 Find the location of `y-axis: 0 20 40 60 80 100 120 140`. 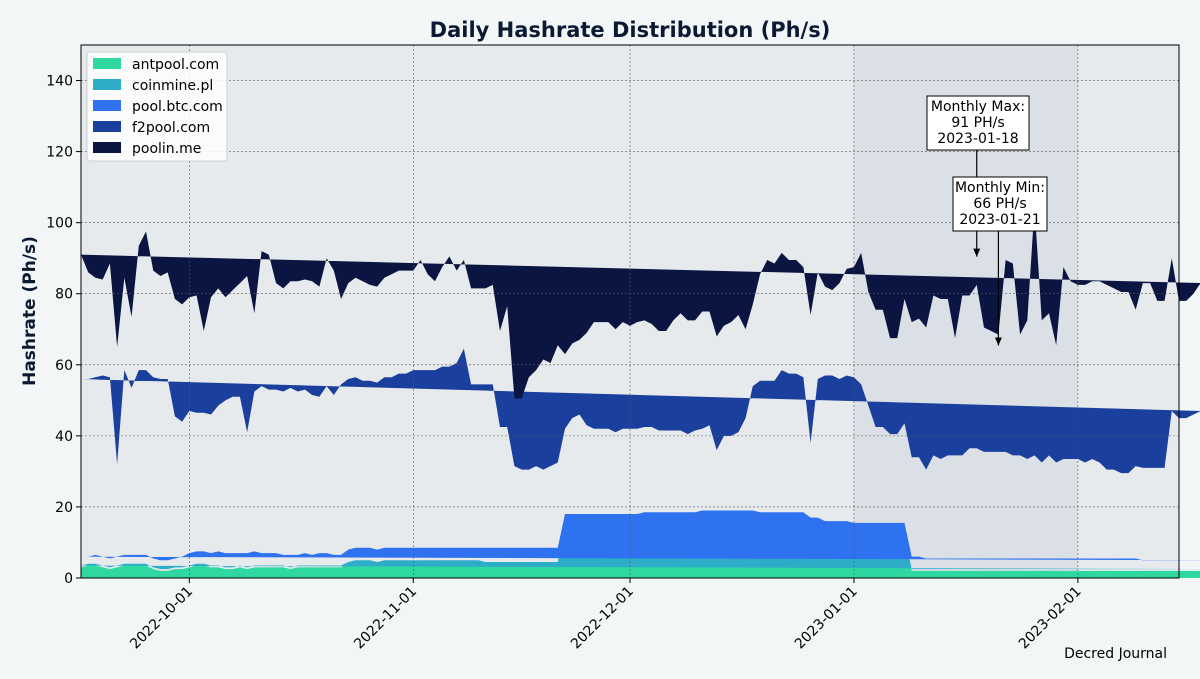

y-axis: 0 20 40 60 80 100 120 140 is located at coordinates (63, 330).